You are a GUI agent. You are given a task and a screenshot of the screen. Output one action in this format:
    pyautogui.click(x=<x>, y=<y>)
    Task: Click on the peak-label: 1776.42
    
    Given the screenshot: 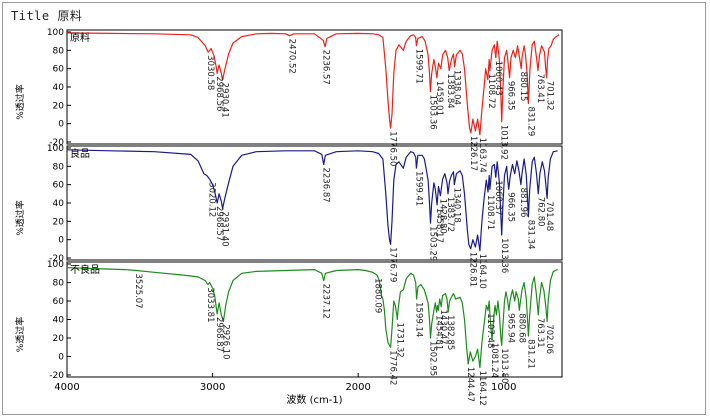 What is the action you would take?
    pyautogui.click(x=393, y=367)
    